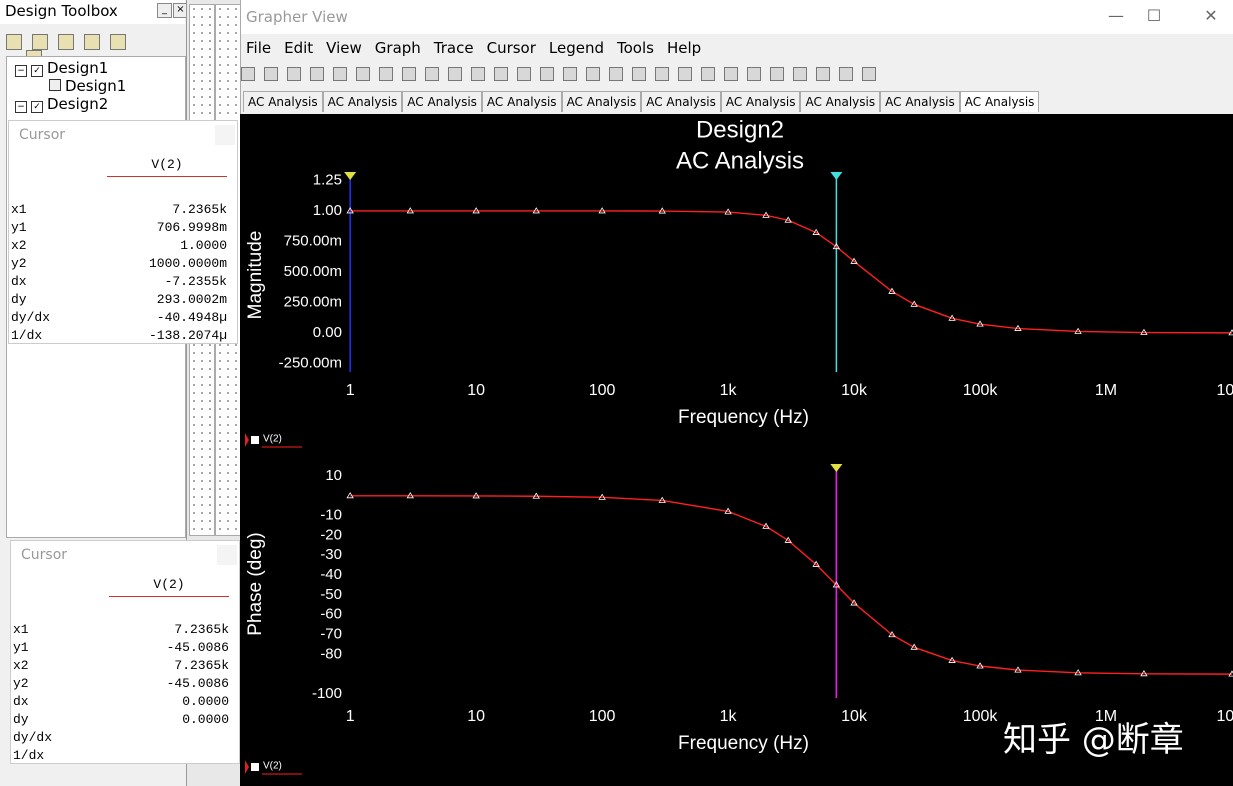 Image resolution: width=1233 pixels, height=786 pixels. Describe the element at coordinates (118, 42) in the screenshot. I see `tool-delete` at that location.